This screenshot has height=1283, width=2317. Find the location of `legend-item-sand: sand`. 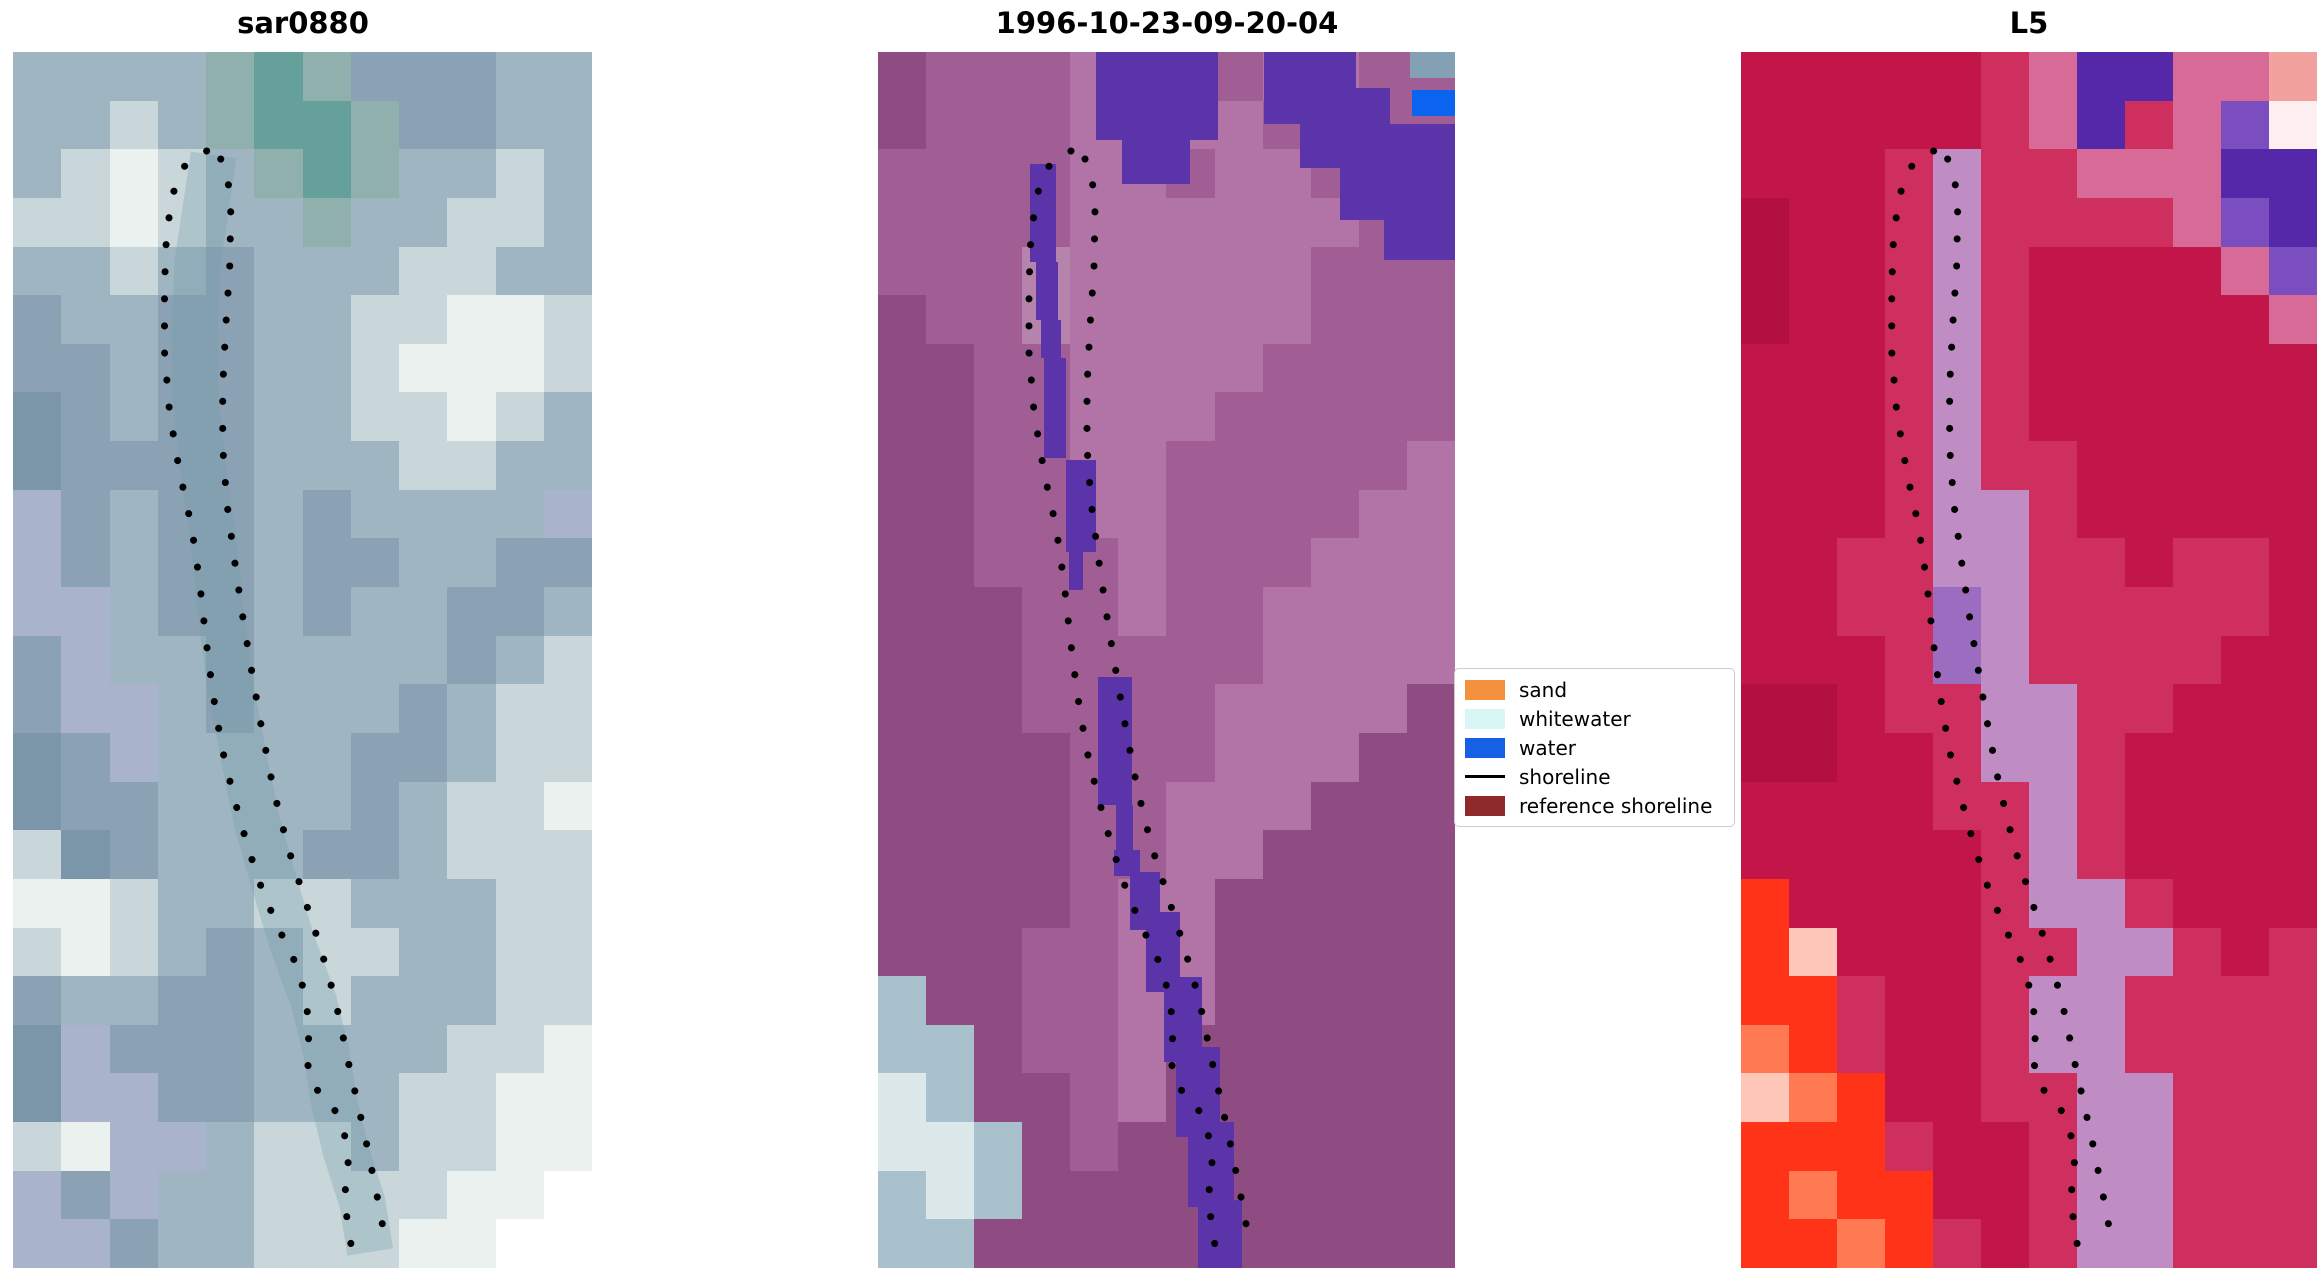

legend-item-sand: sand is located at coordinates (1594, 689).